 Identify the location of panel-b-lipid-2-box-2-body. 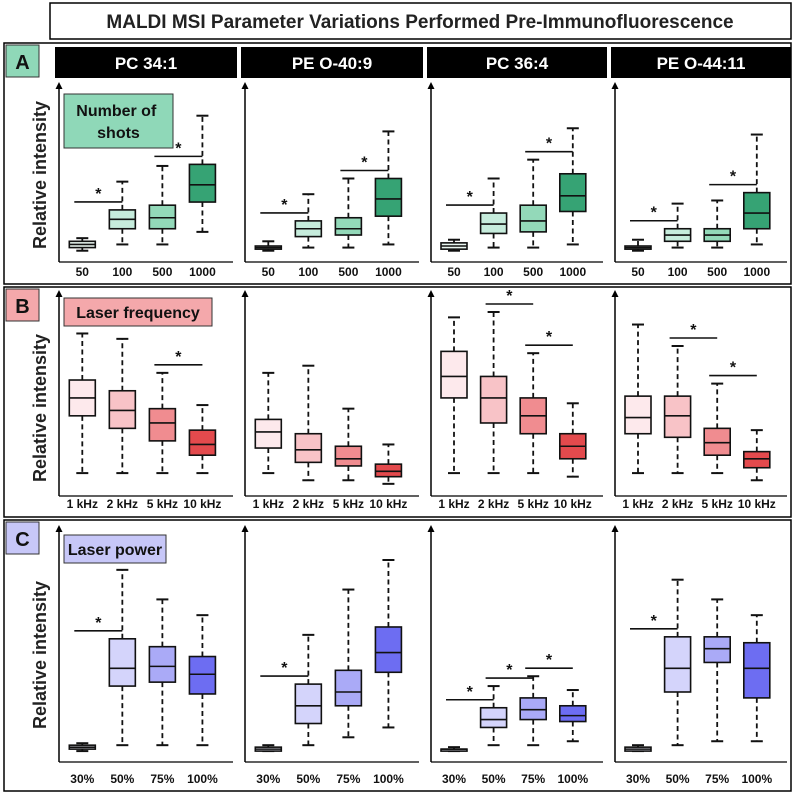
(308, 448).